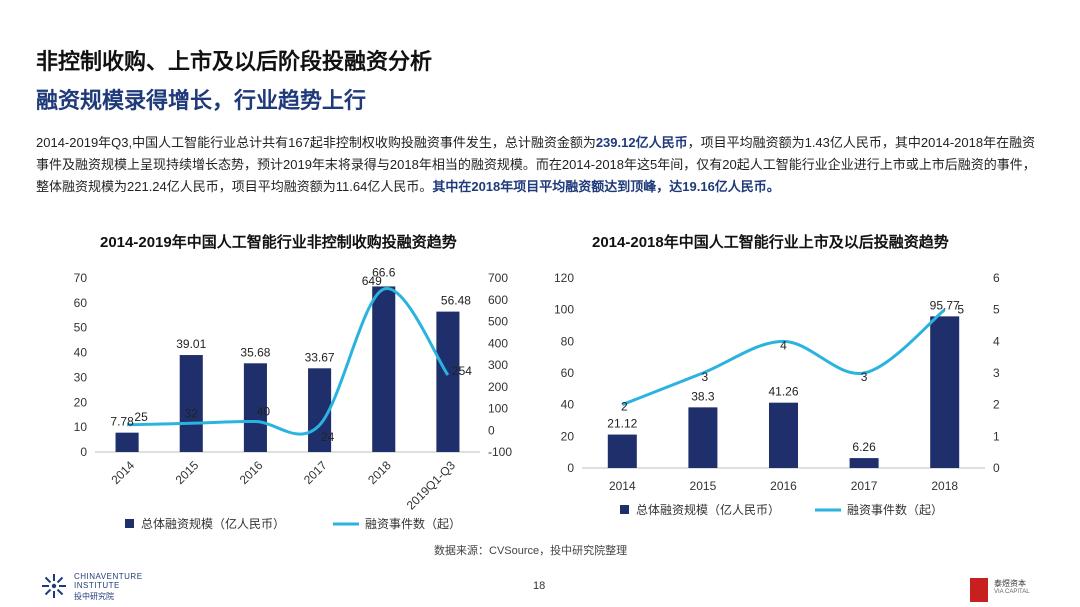  I want to click on chart-1-ytick-left: 30, so click(81, 377).